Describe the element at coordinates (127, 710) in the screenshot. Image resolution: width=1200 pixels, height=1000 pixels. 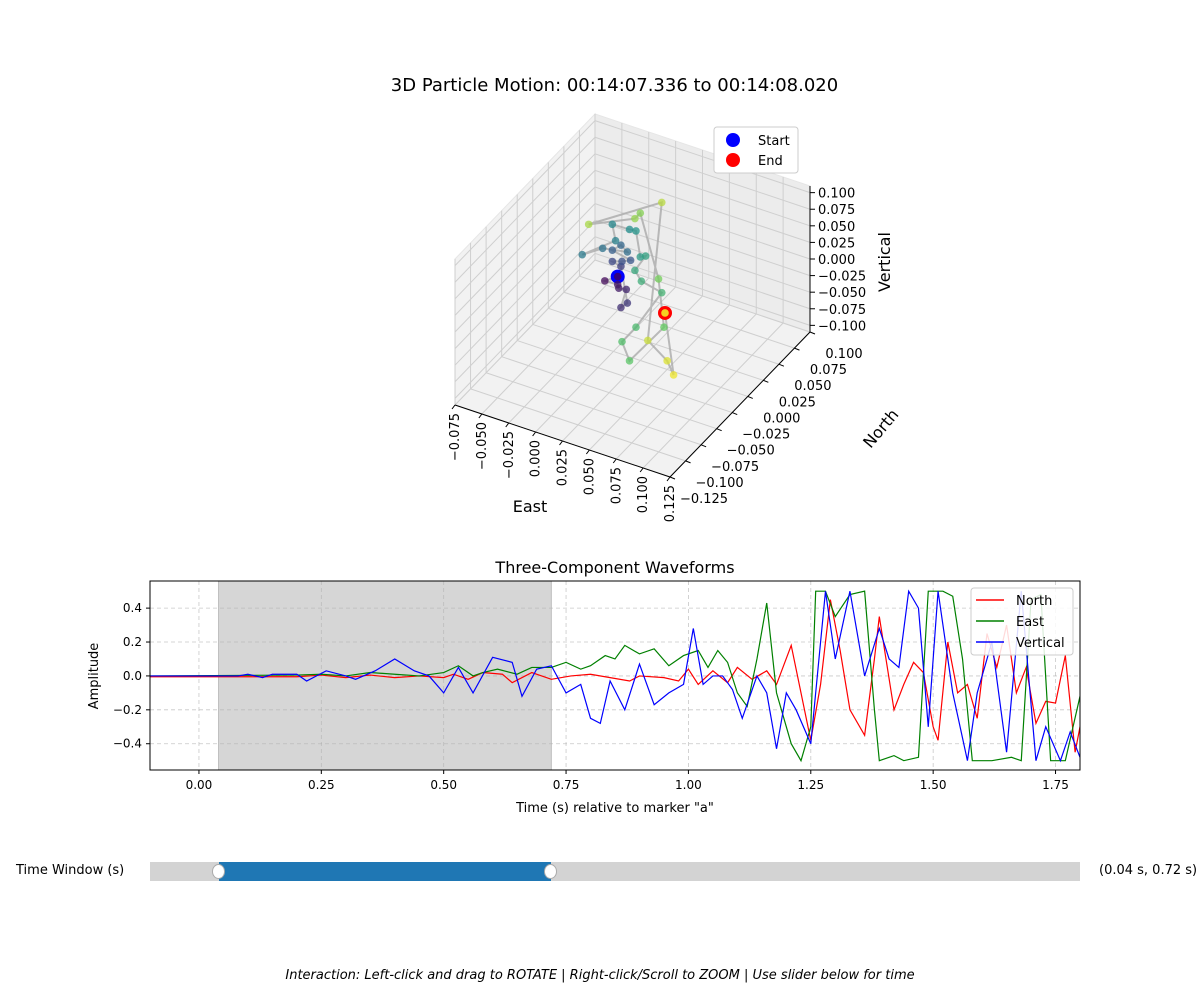
I see `y-tick-label: −0.2` at that location.